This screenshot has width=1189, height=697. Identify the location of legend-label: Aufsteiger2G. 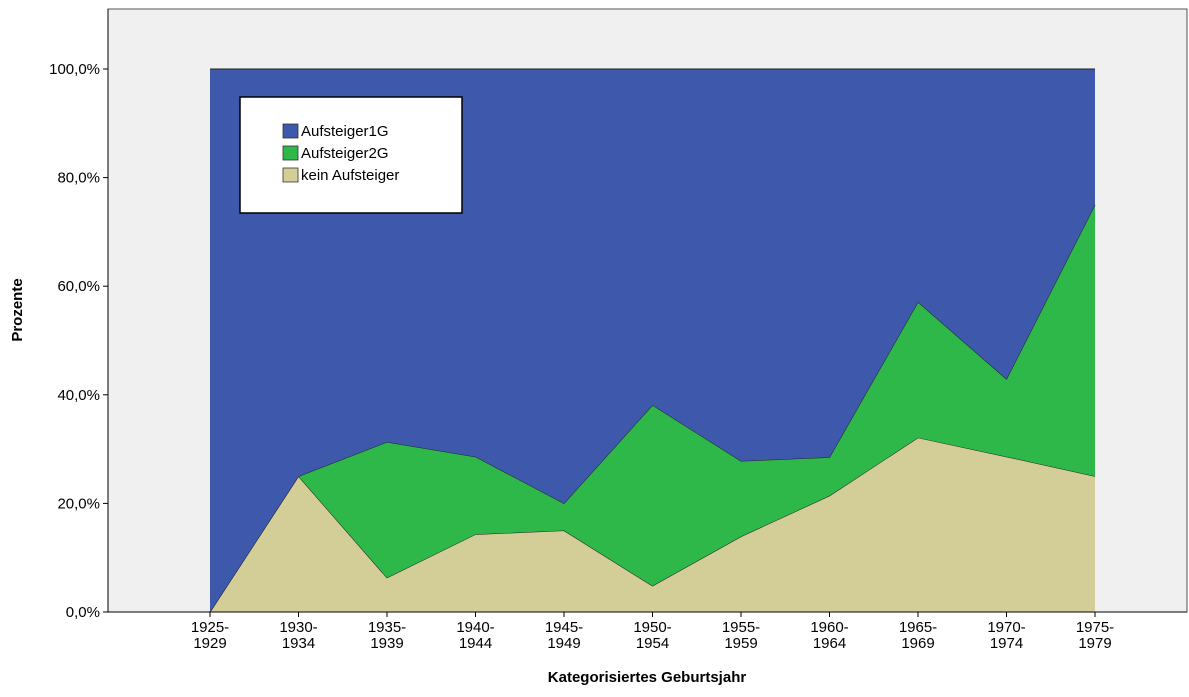
(345, 153).